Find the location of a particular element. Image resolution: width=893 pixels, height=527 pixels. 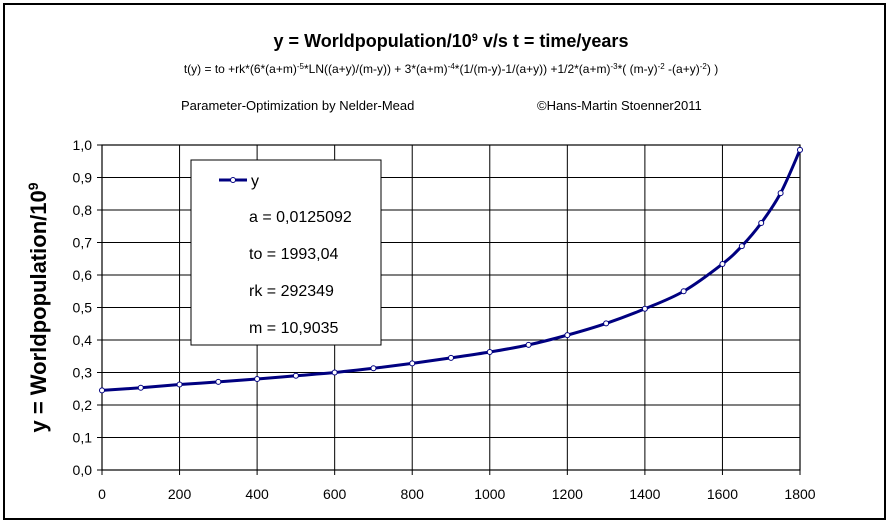

legend-param: a = 0,0125092 is located at coordinates (300, 217).